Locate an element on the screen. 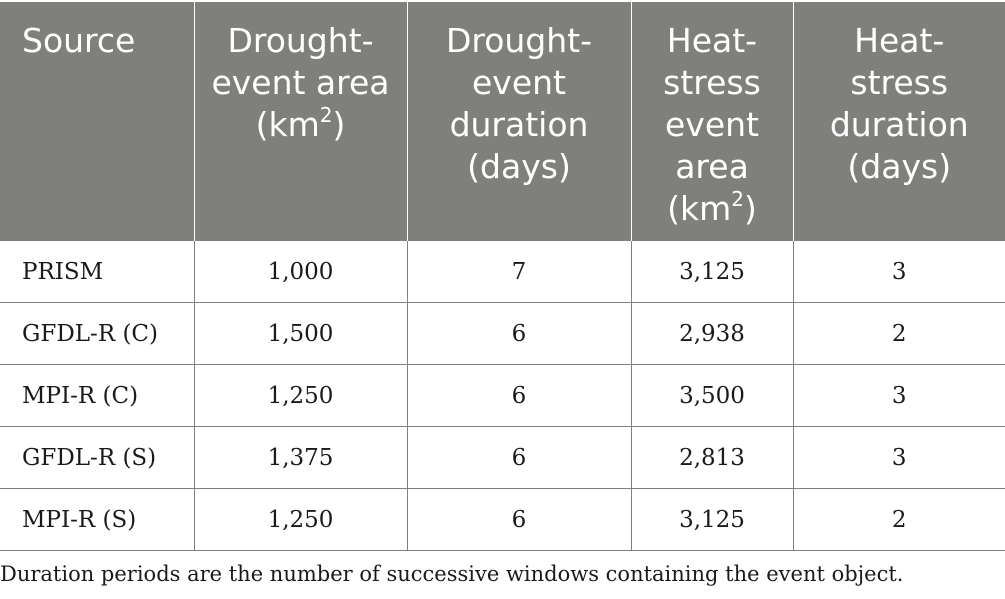 The image size is (1005, 599). header-heat-area-tail: ) is located at coordinates (750, 208).